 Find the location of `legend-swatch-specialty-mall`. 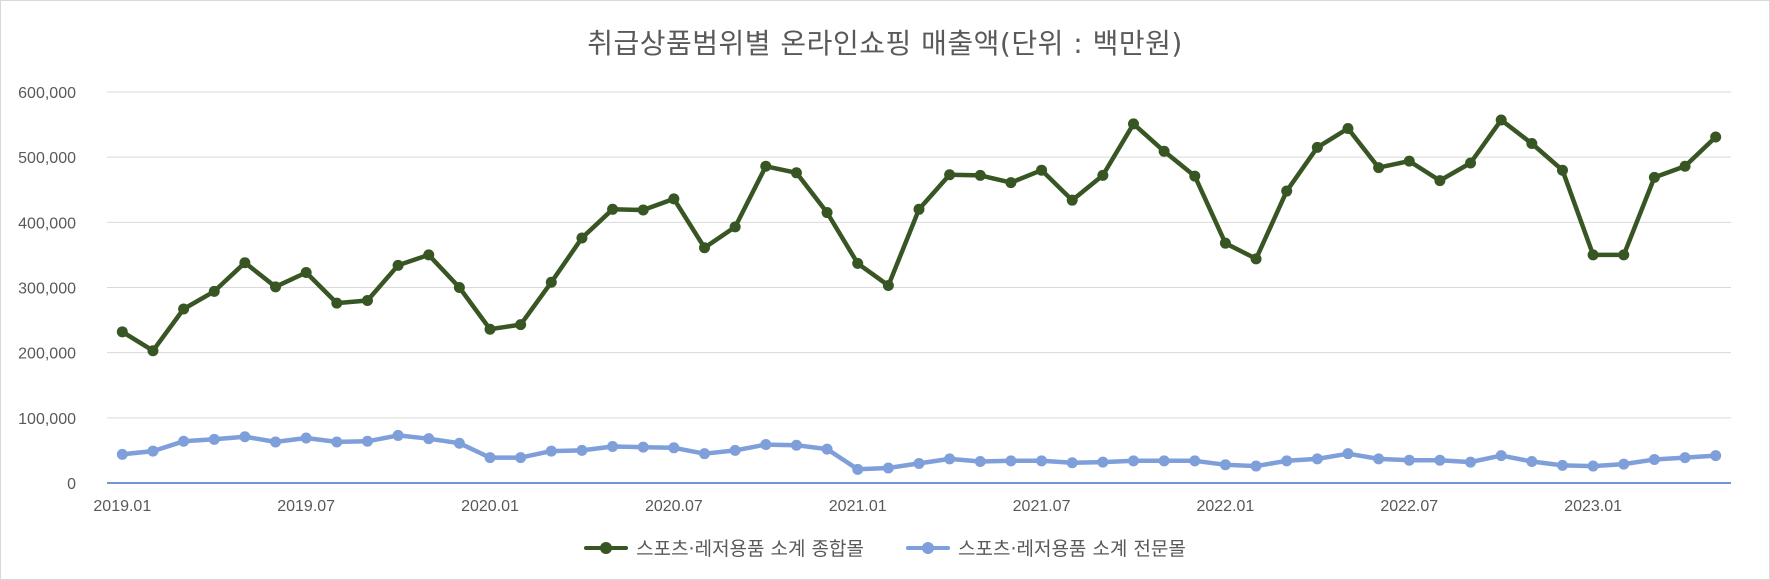

legend-swatch-specialty-mall is located at coordinates (928, 547).